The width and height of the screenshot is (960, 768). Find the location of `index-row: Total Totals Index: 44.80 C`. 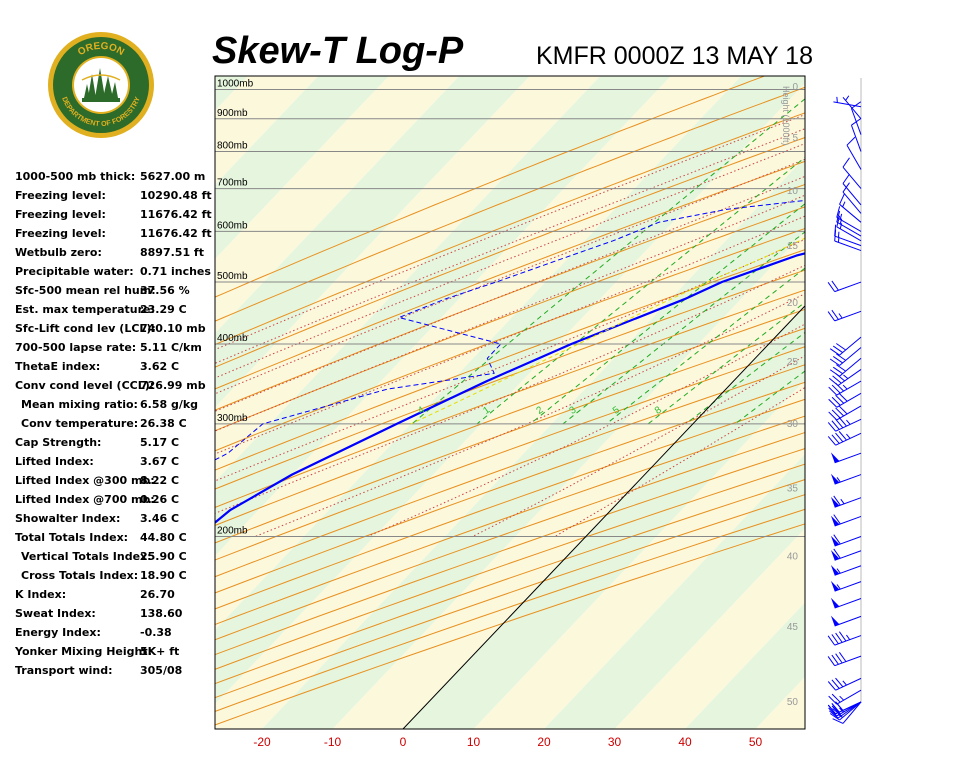

index-row: Total Totals Index: 44.80 C is located at coordinates (115, 538).